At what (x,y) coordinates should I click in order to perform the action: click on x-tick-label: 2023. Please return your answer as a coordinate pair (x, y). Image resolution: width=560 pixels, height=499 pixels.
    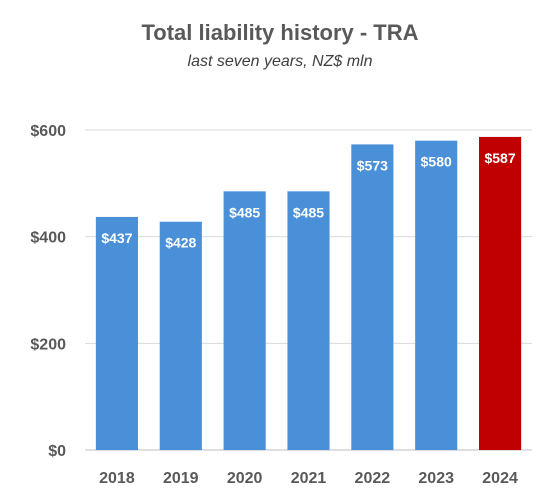
    Looking at the image, I should click on (436, 478).